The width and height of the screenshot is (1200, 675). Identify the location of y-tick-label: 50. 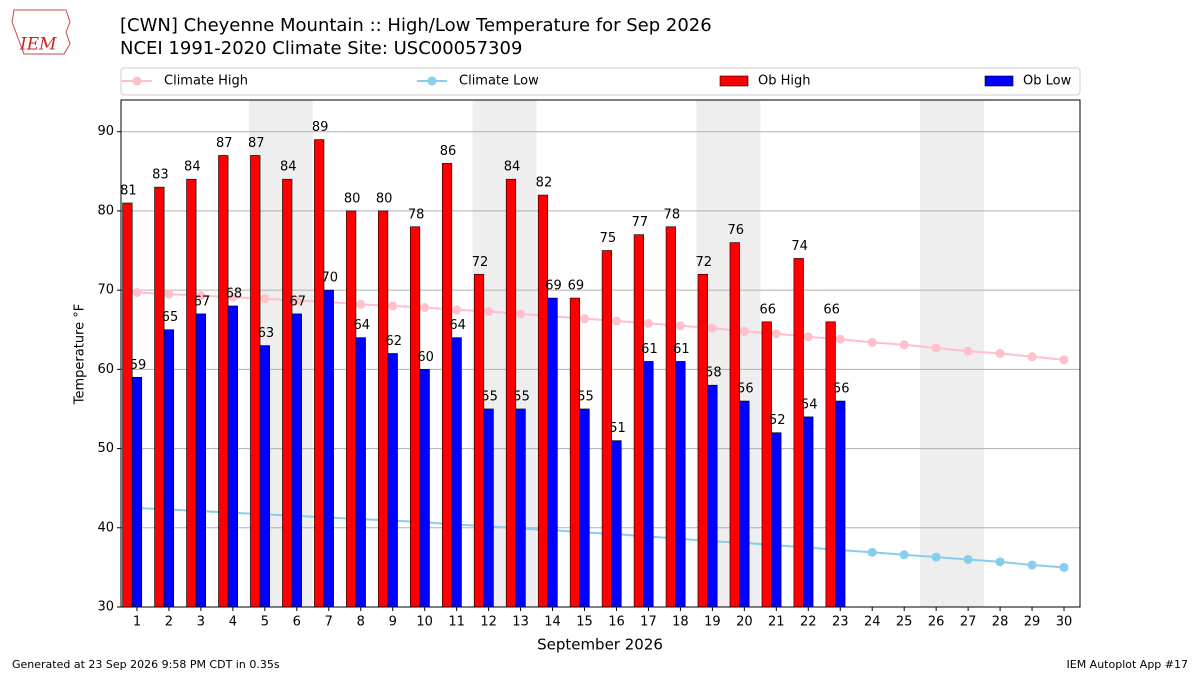
(105, 448).